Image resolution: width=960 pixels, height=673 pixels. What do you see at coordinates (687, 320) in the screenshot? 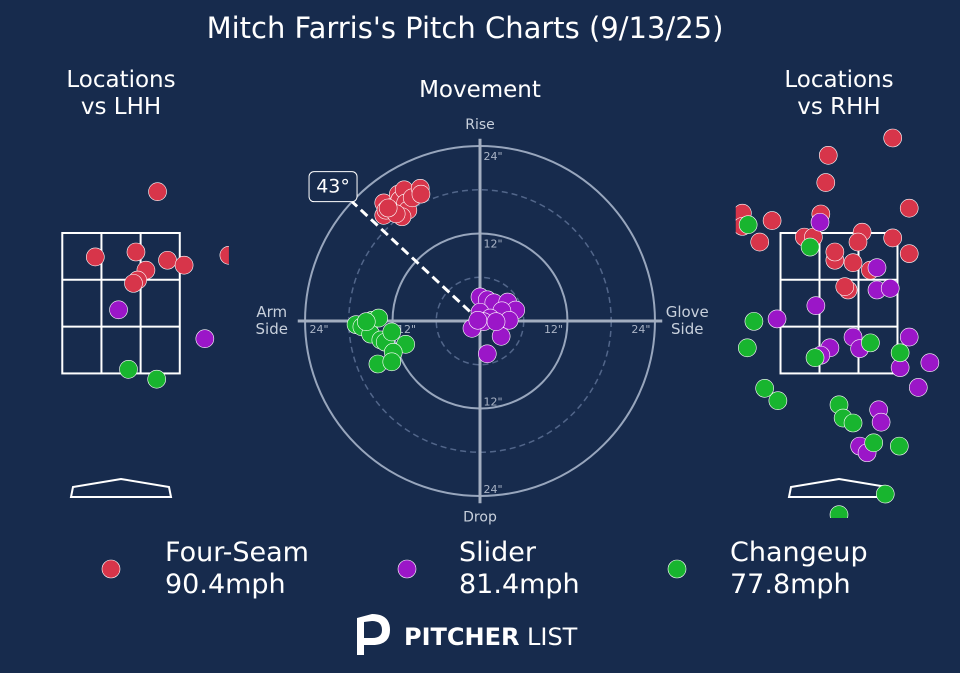
I see `axis-label: Glove Side` at bounding box center [687, 320].